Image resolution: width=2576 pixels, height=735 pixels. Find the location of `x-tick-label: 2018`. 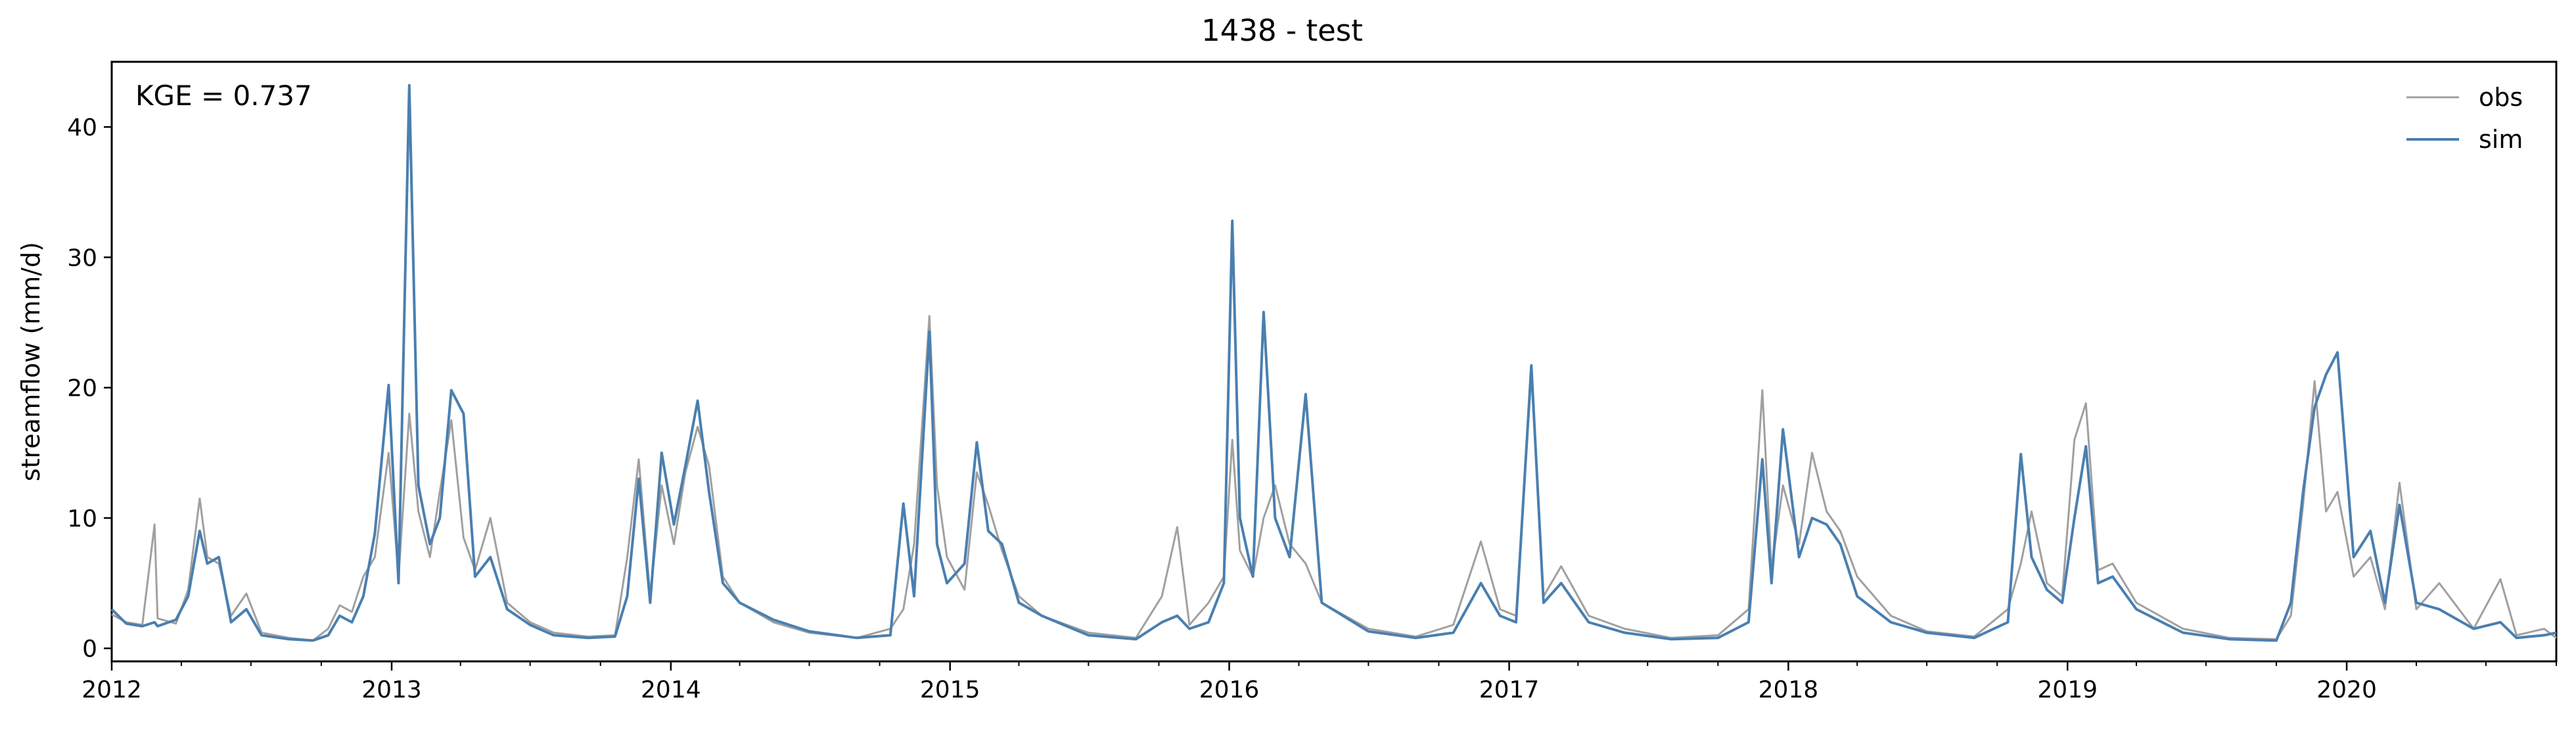

x-tick-label: 2018 is located at coordinates (1789, 689).